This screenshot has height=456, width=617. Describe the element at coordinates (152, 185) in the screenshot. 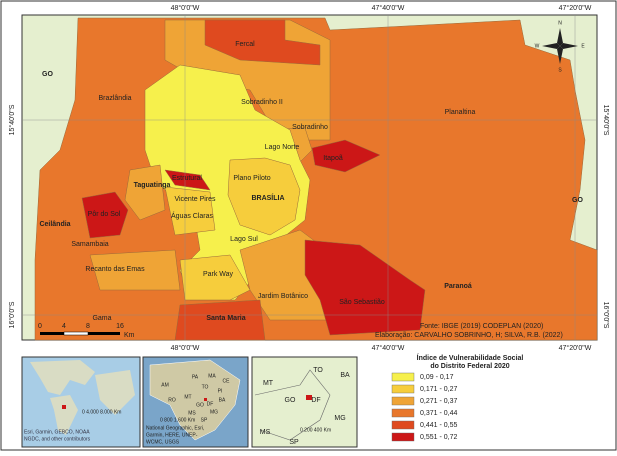

I see `region-label: Taguatinga` at that location.